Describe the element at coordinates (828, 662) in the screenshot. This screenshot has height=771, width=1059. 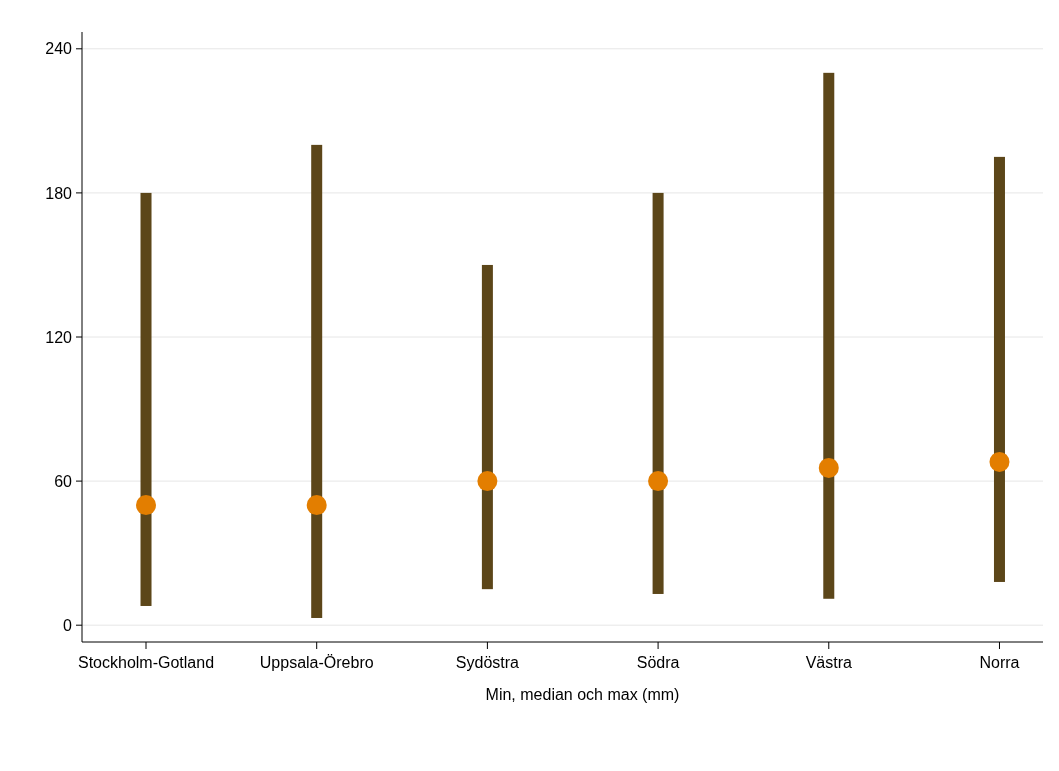
I see `x-tick-label: Västra` at that location.